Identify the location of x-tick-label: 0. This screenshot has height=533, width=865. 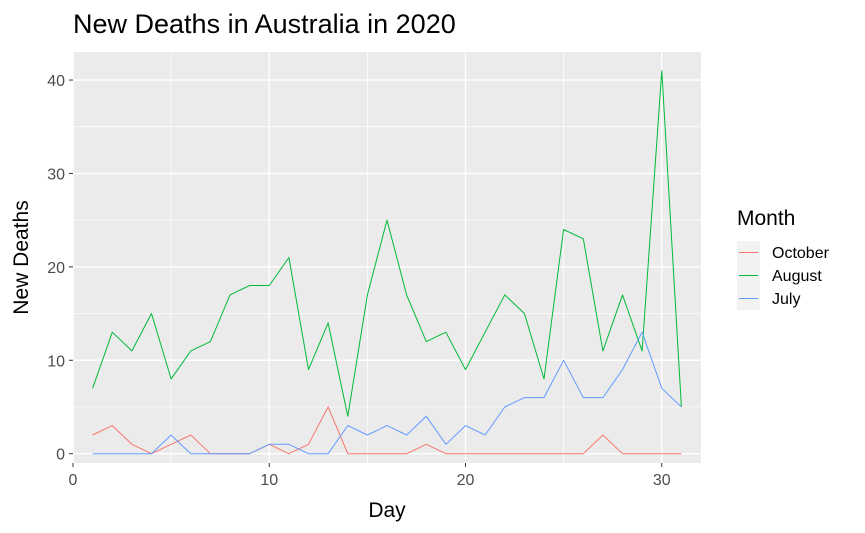
(73, 480).